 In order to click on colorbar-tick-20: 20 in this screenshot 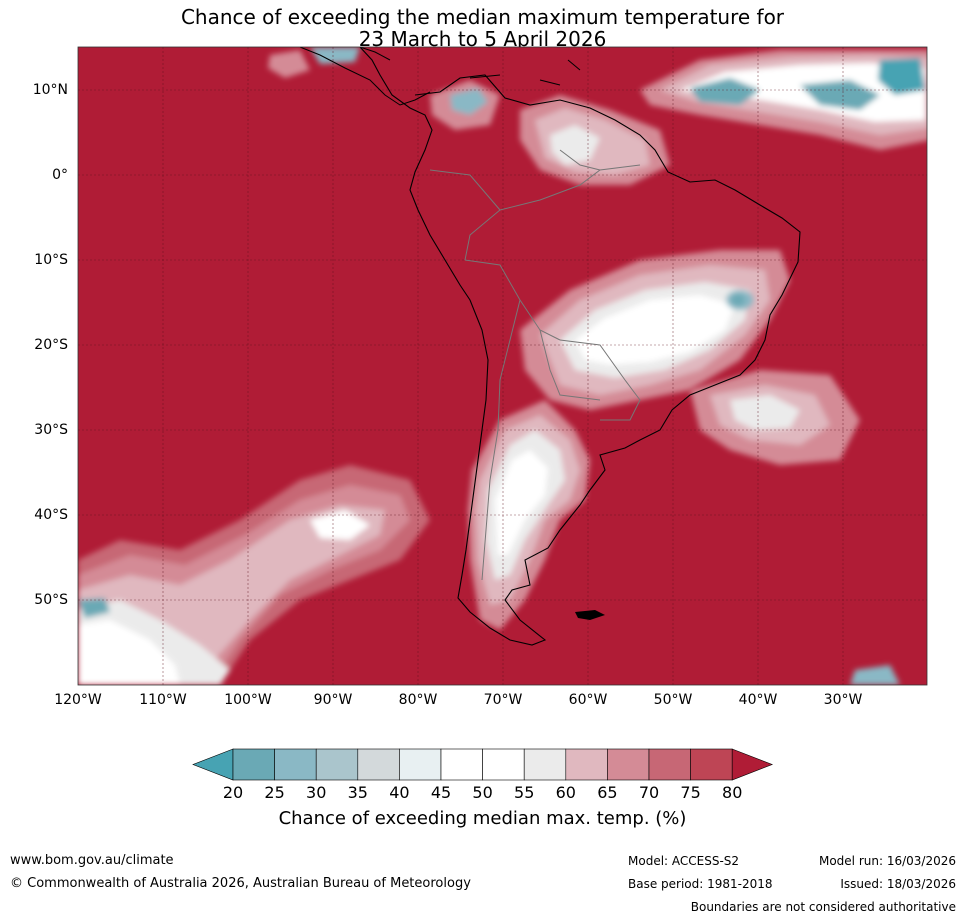, I will do `click(233, 792)`.